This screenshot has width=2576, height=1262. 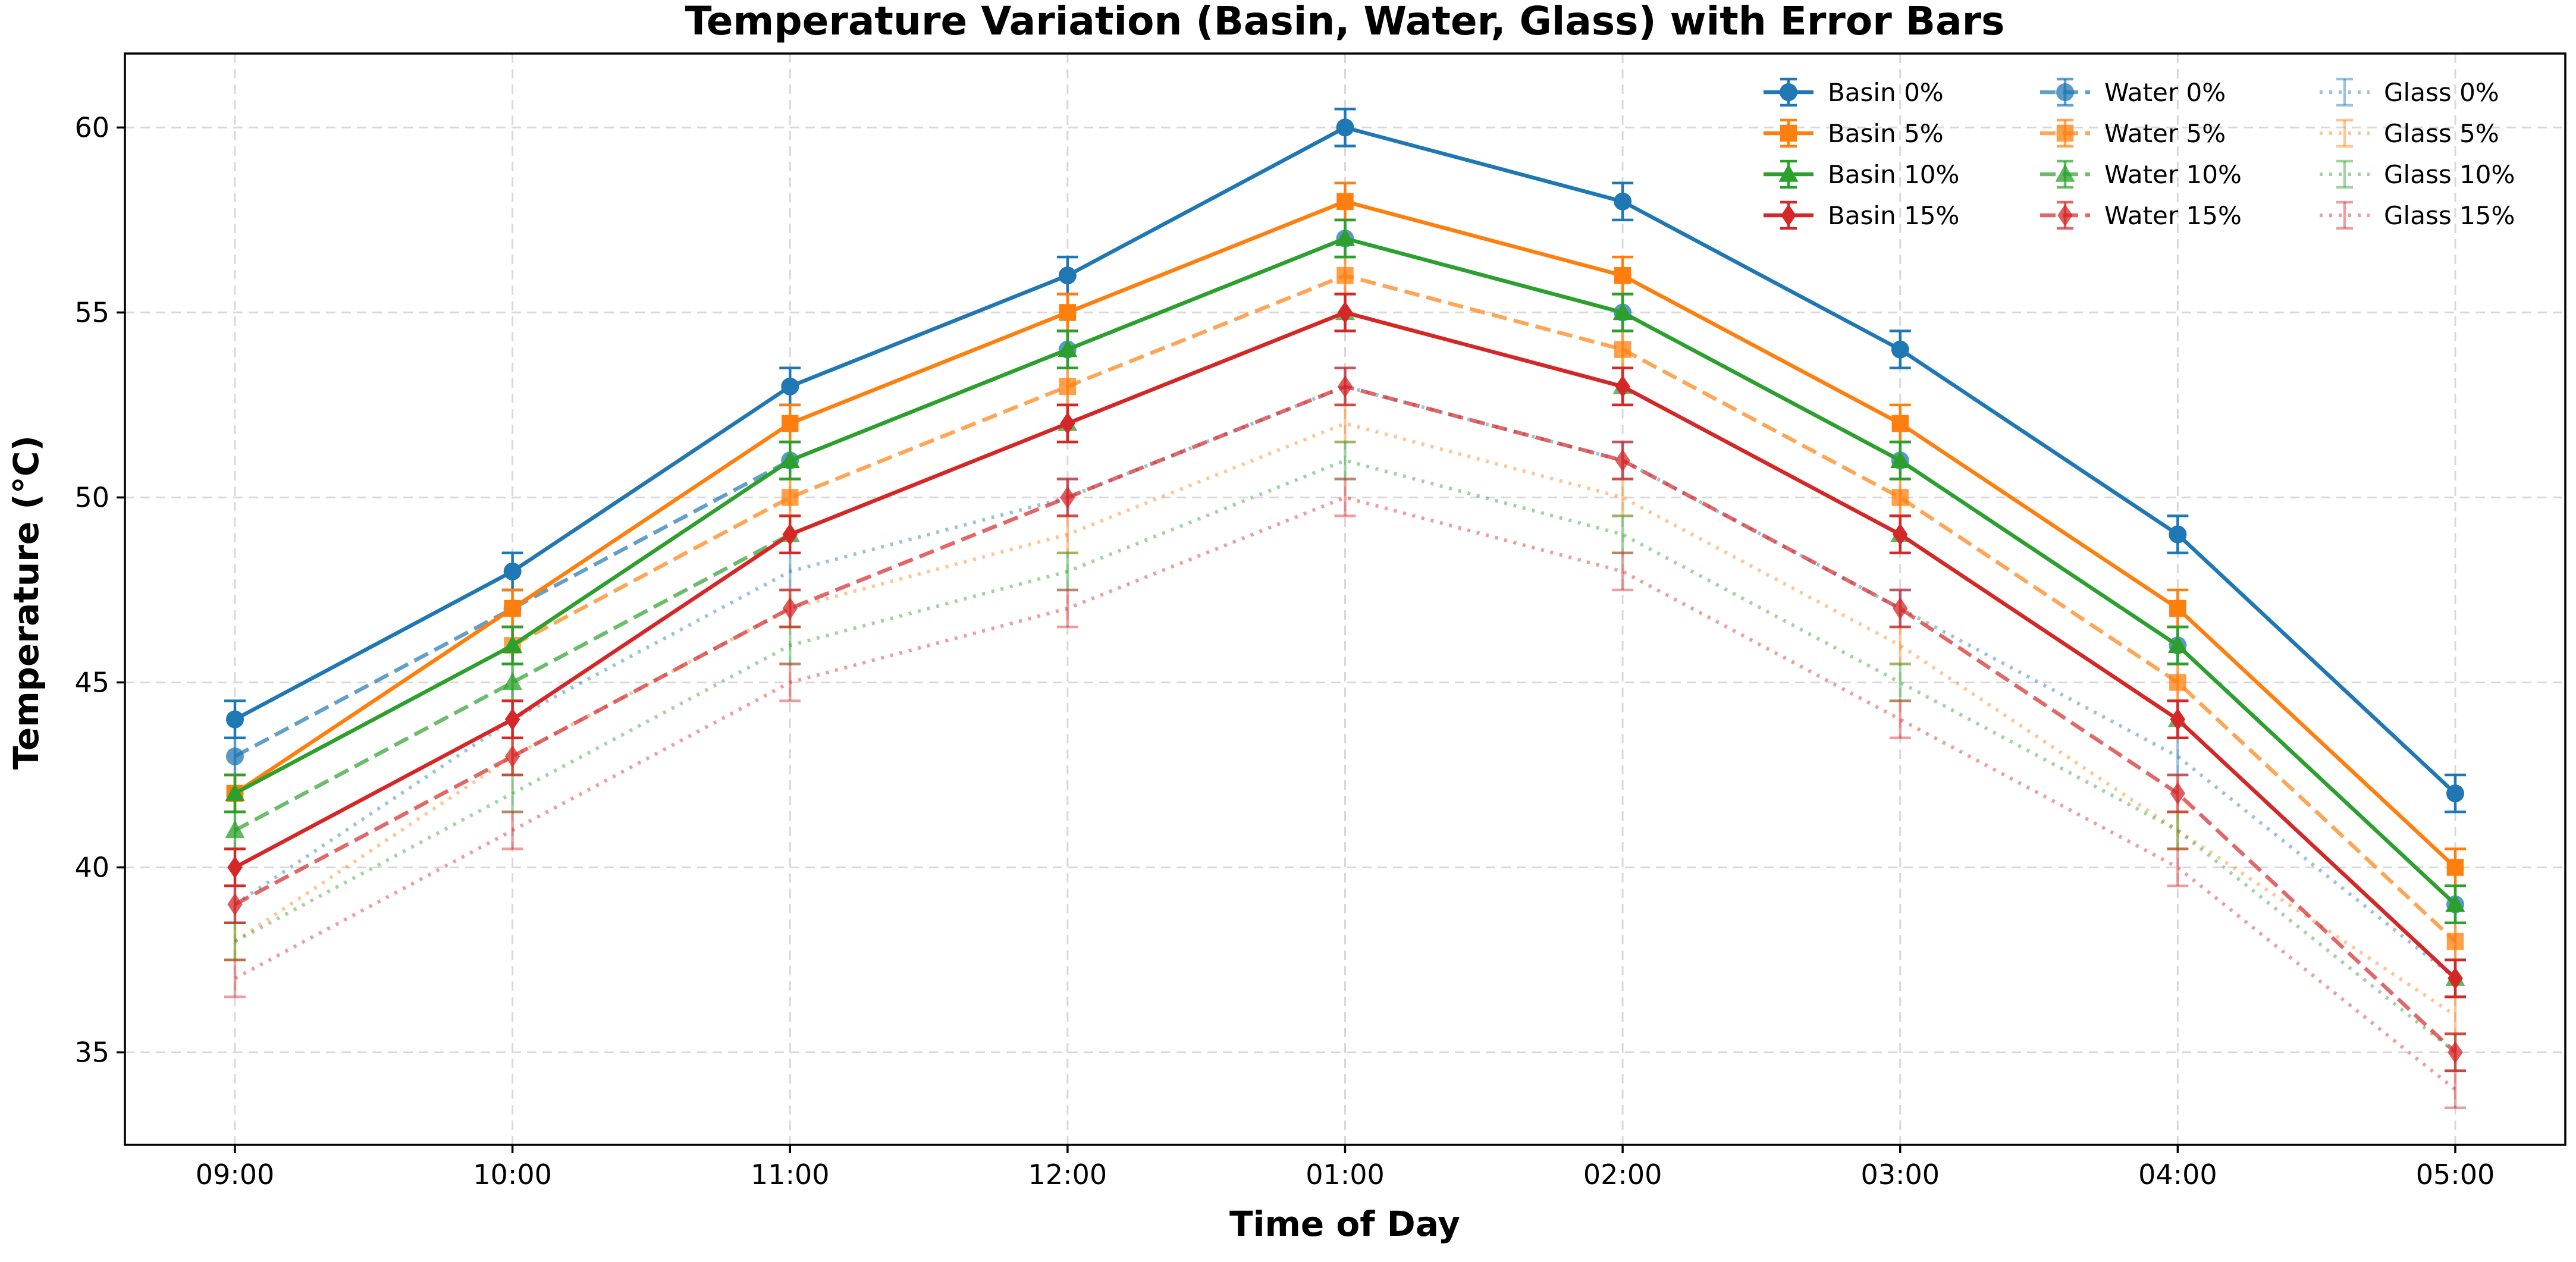 I want to click on legend-item: Water 10%, so click(x=2141, y=174).